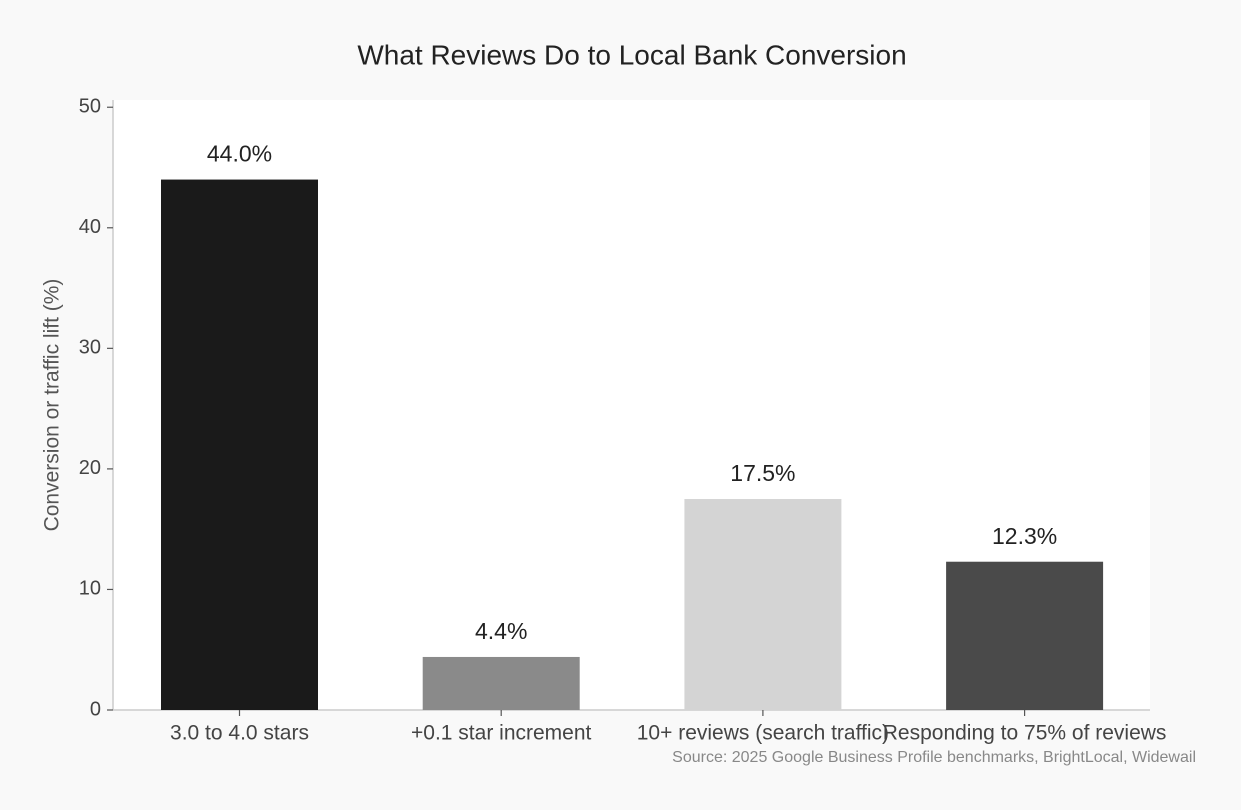 The image size is (1241, 810). I want to click on y-tick-label: 10, so click(90, 589).